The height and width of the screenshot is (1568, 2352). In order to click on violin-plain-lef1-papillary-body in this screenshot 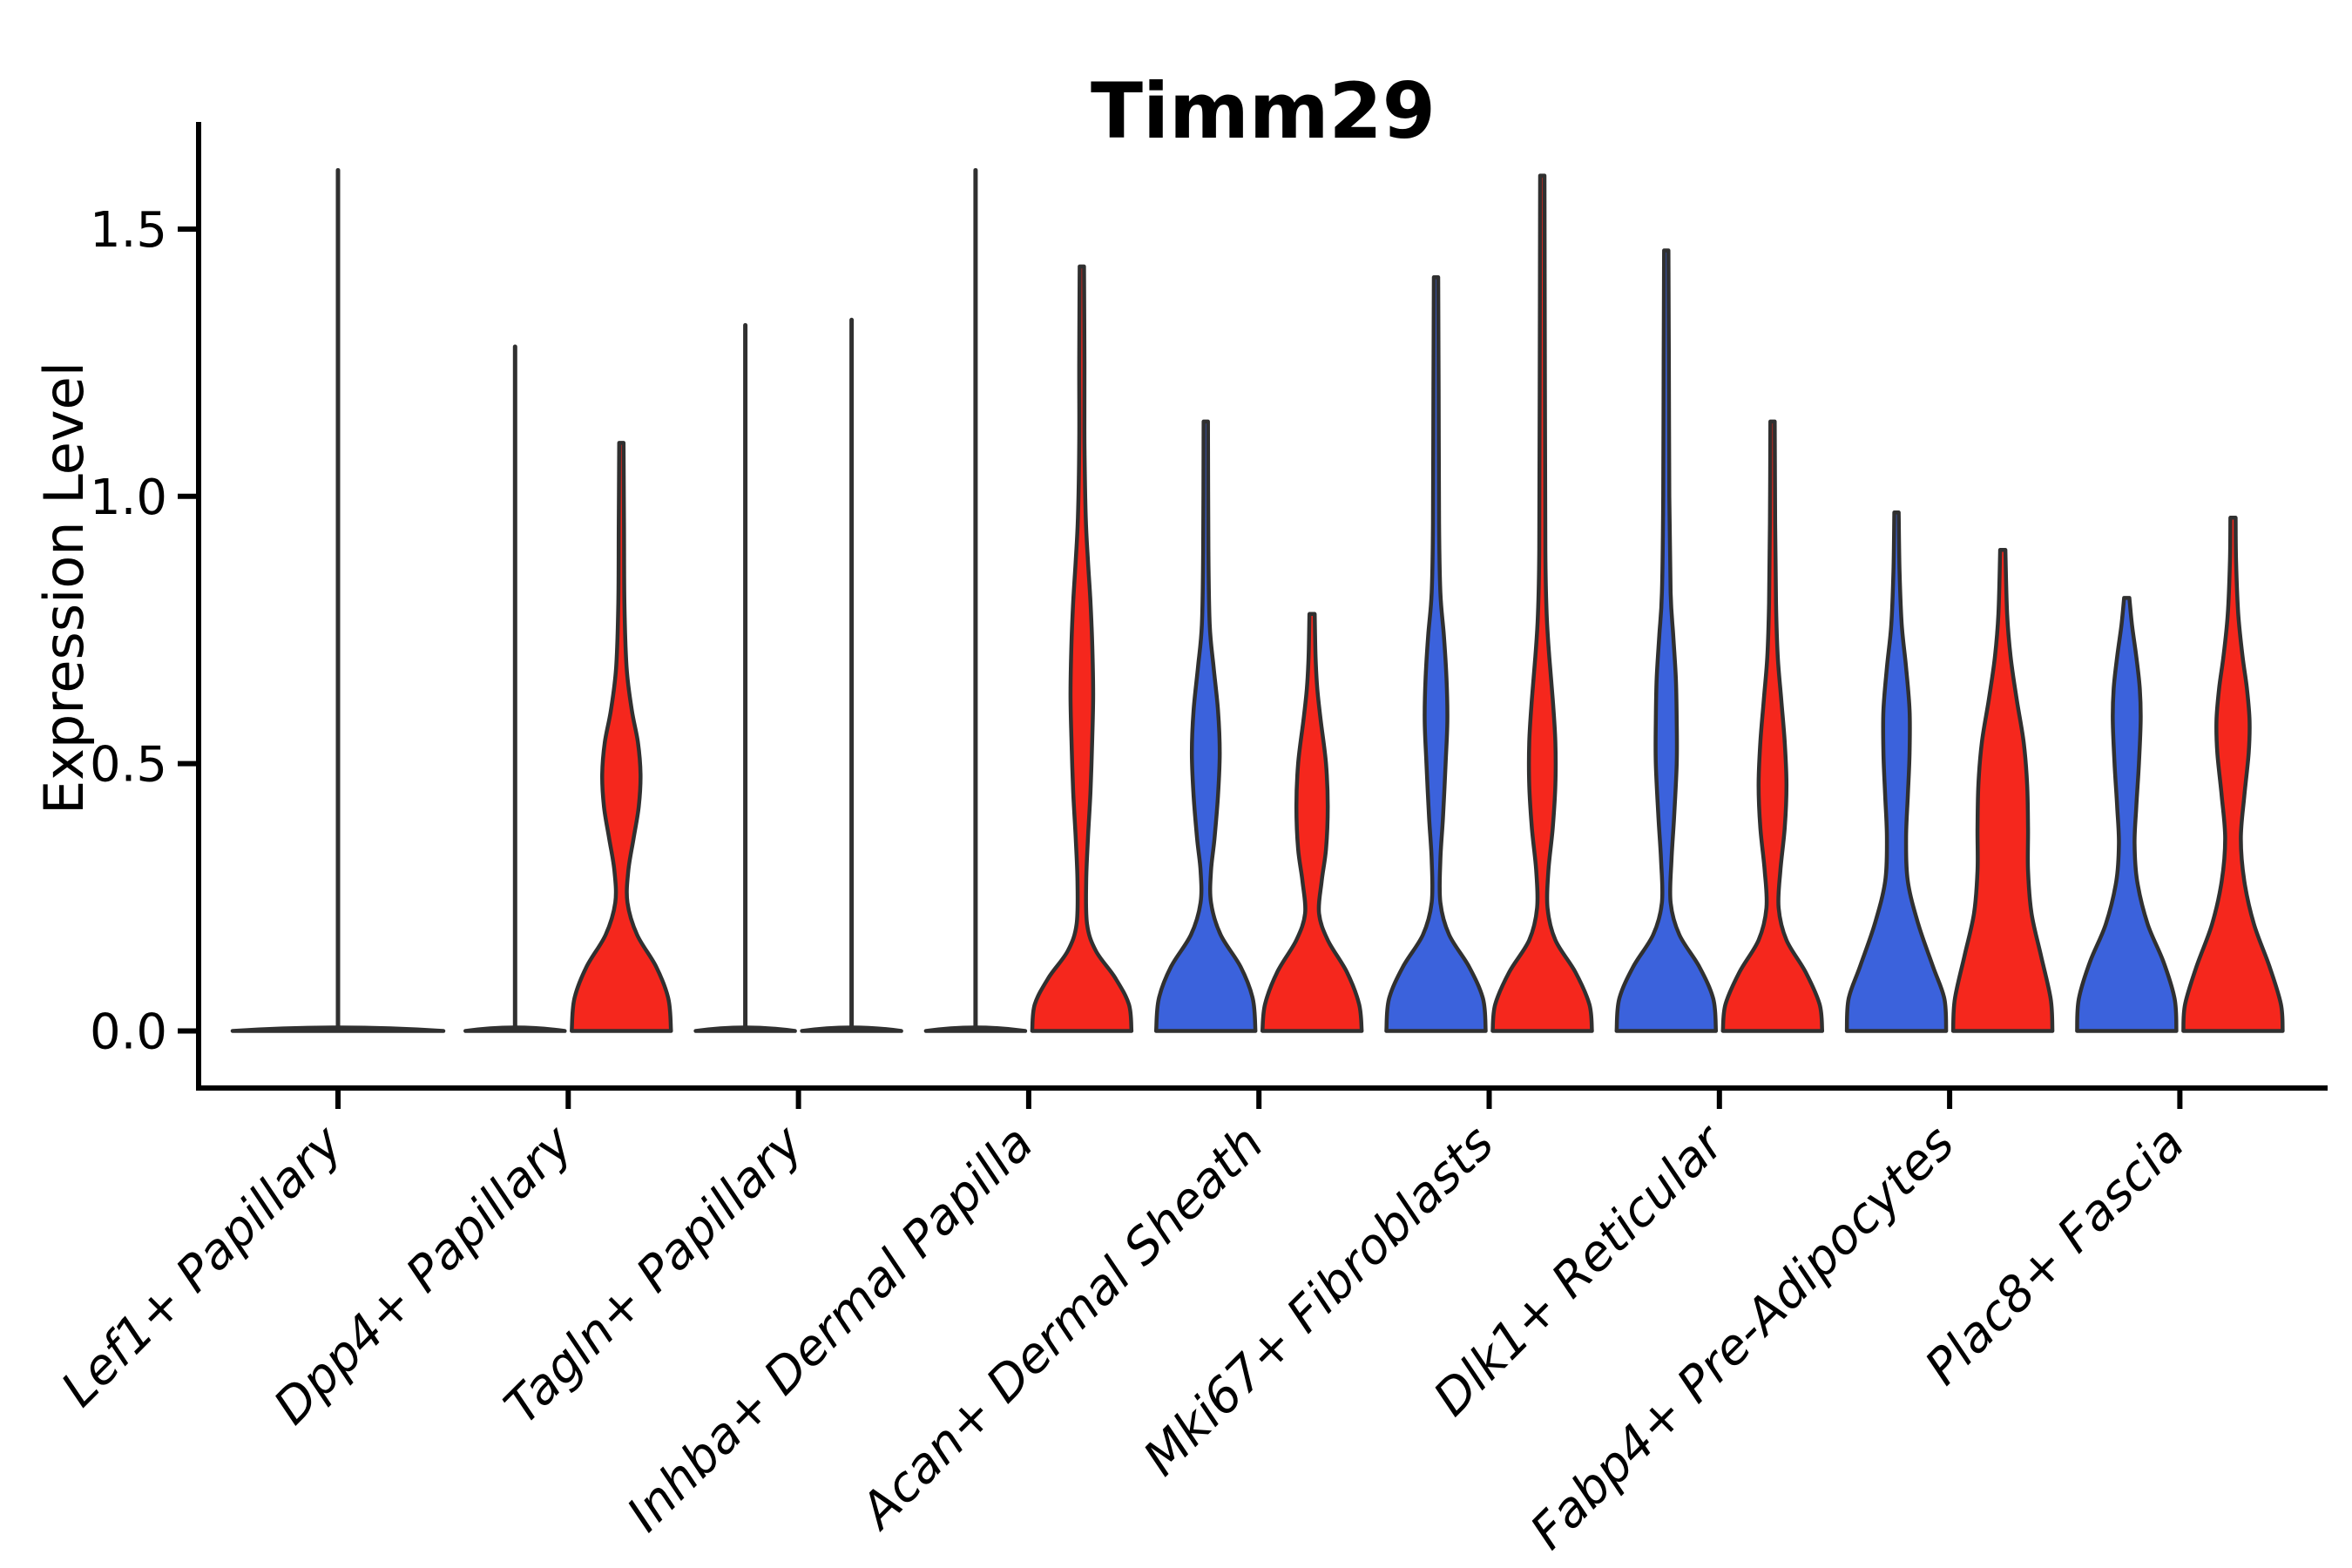, I will do `click(338, 1029)`.